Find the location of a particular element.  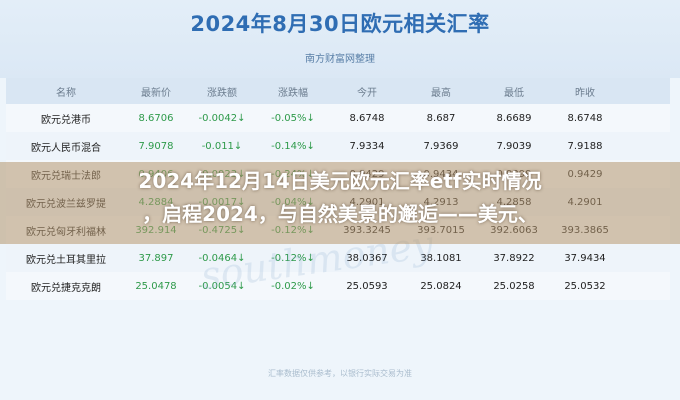

cell-high: 38.1081 is located at coordinates (441, 258).